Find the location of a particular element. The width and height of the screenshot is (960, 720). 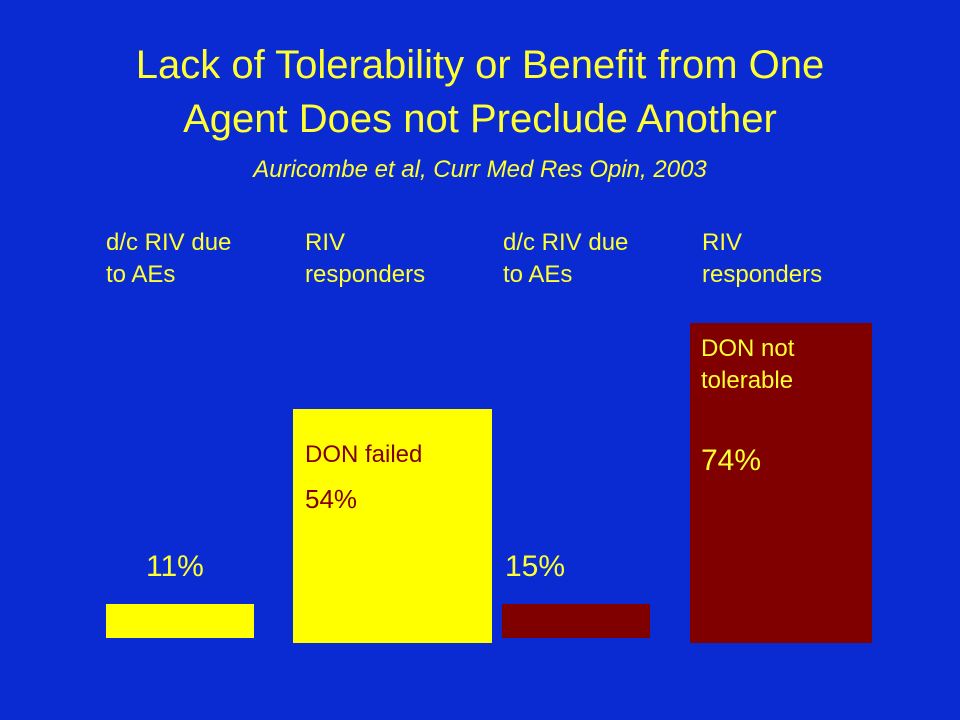

title-line-1: Lack of Tolerability or Benefit from One is located at coordinates (480, 65).